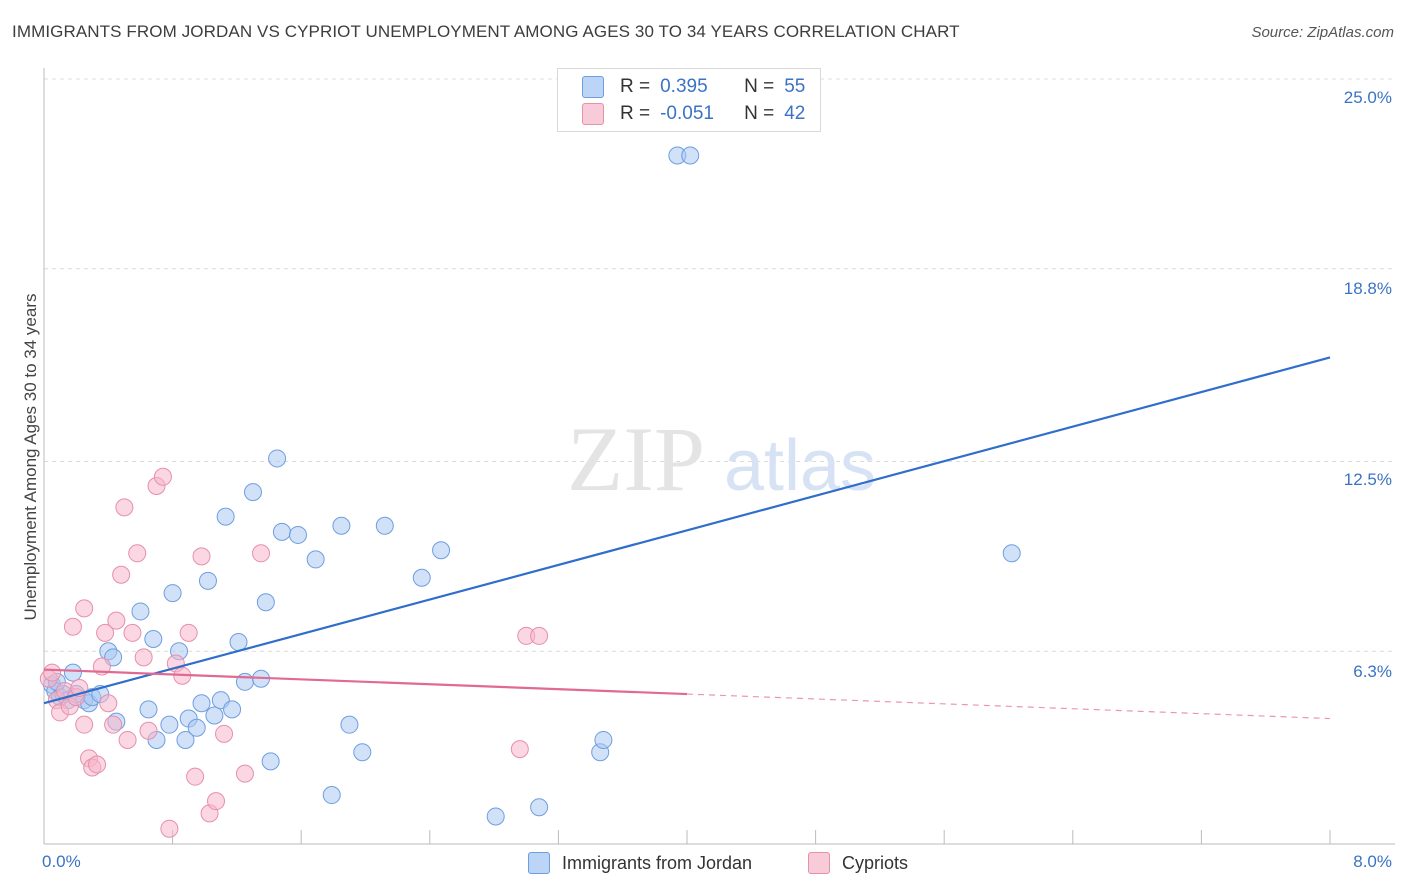 The image size is (1406, 892). Describe the element at coordinates (61, 861) in the screenshot. I see `x-tick-label: 0.0%` at that location.